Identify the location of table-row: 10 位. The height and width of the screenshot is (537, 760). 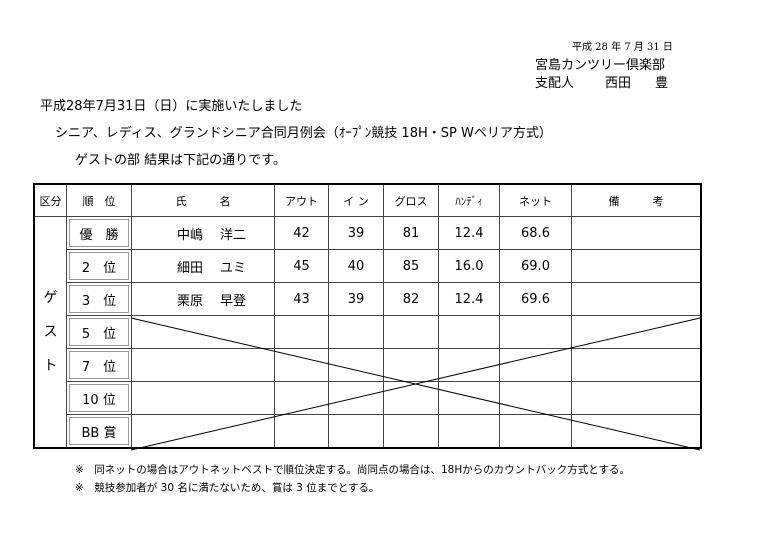
(368, 398).